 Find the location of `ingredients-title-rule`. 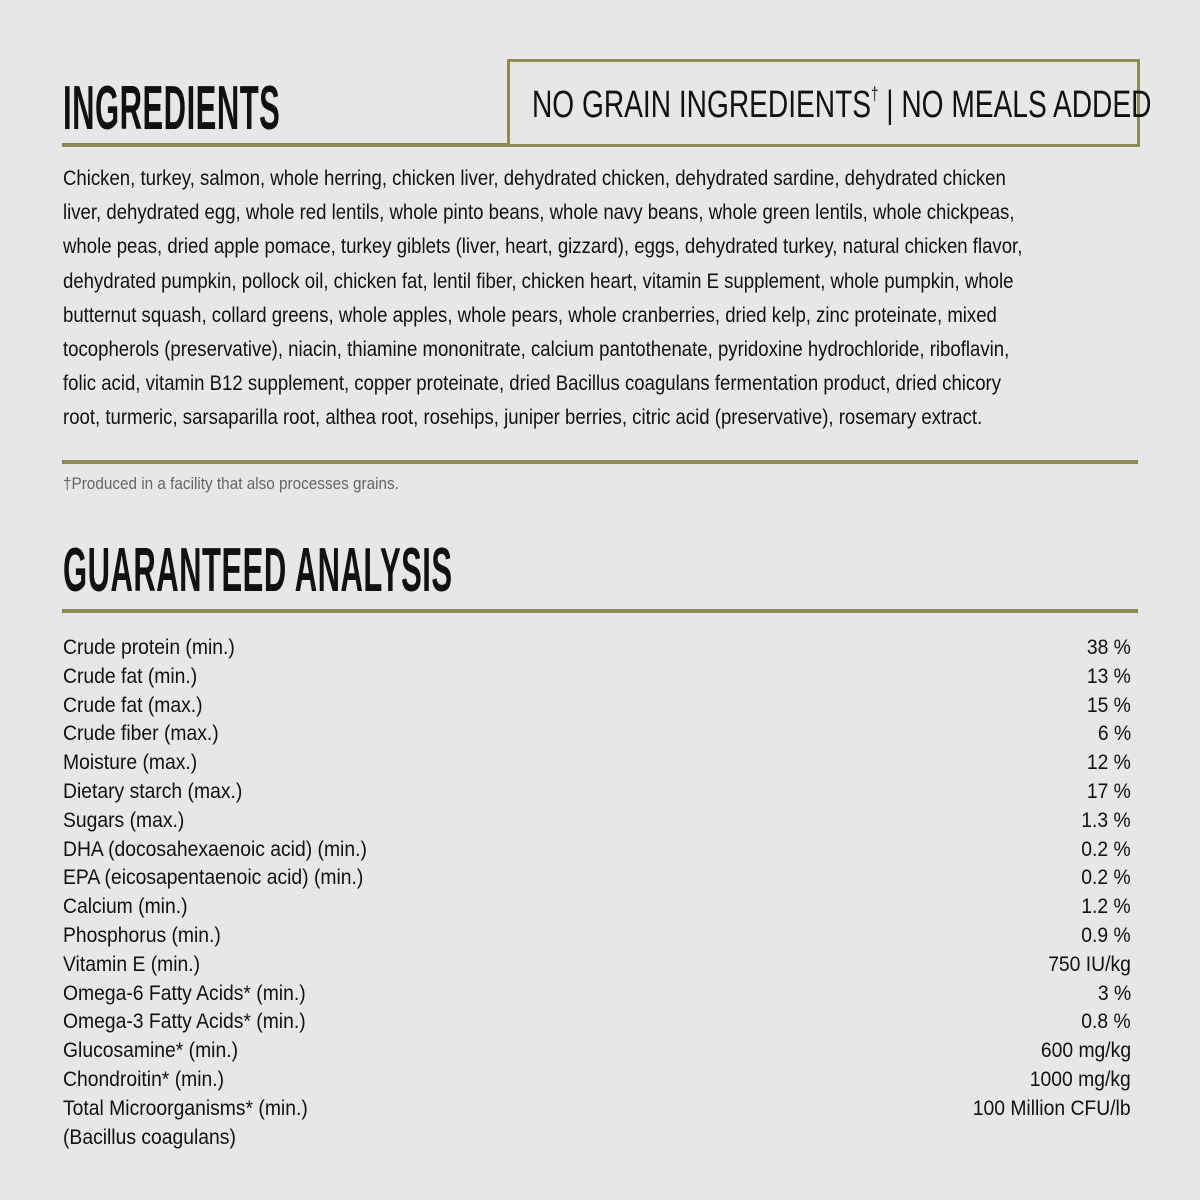

ingredients-title-rule is located at coordinates (286, 145).